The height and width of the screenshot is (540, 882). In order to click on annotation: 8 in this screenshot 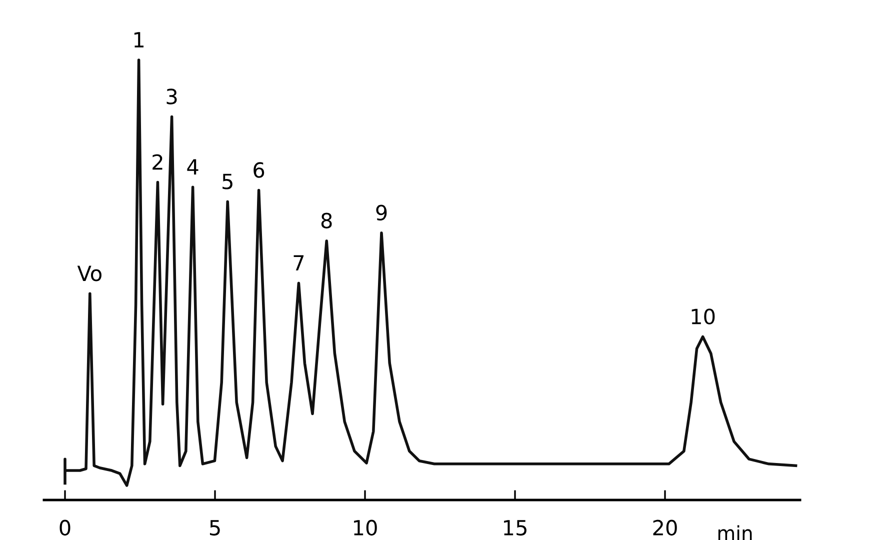, I will do `click(326, 220)`.